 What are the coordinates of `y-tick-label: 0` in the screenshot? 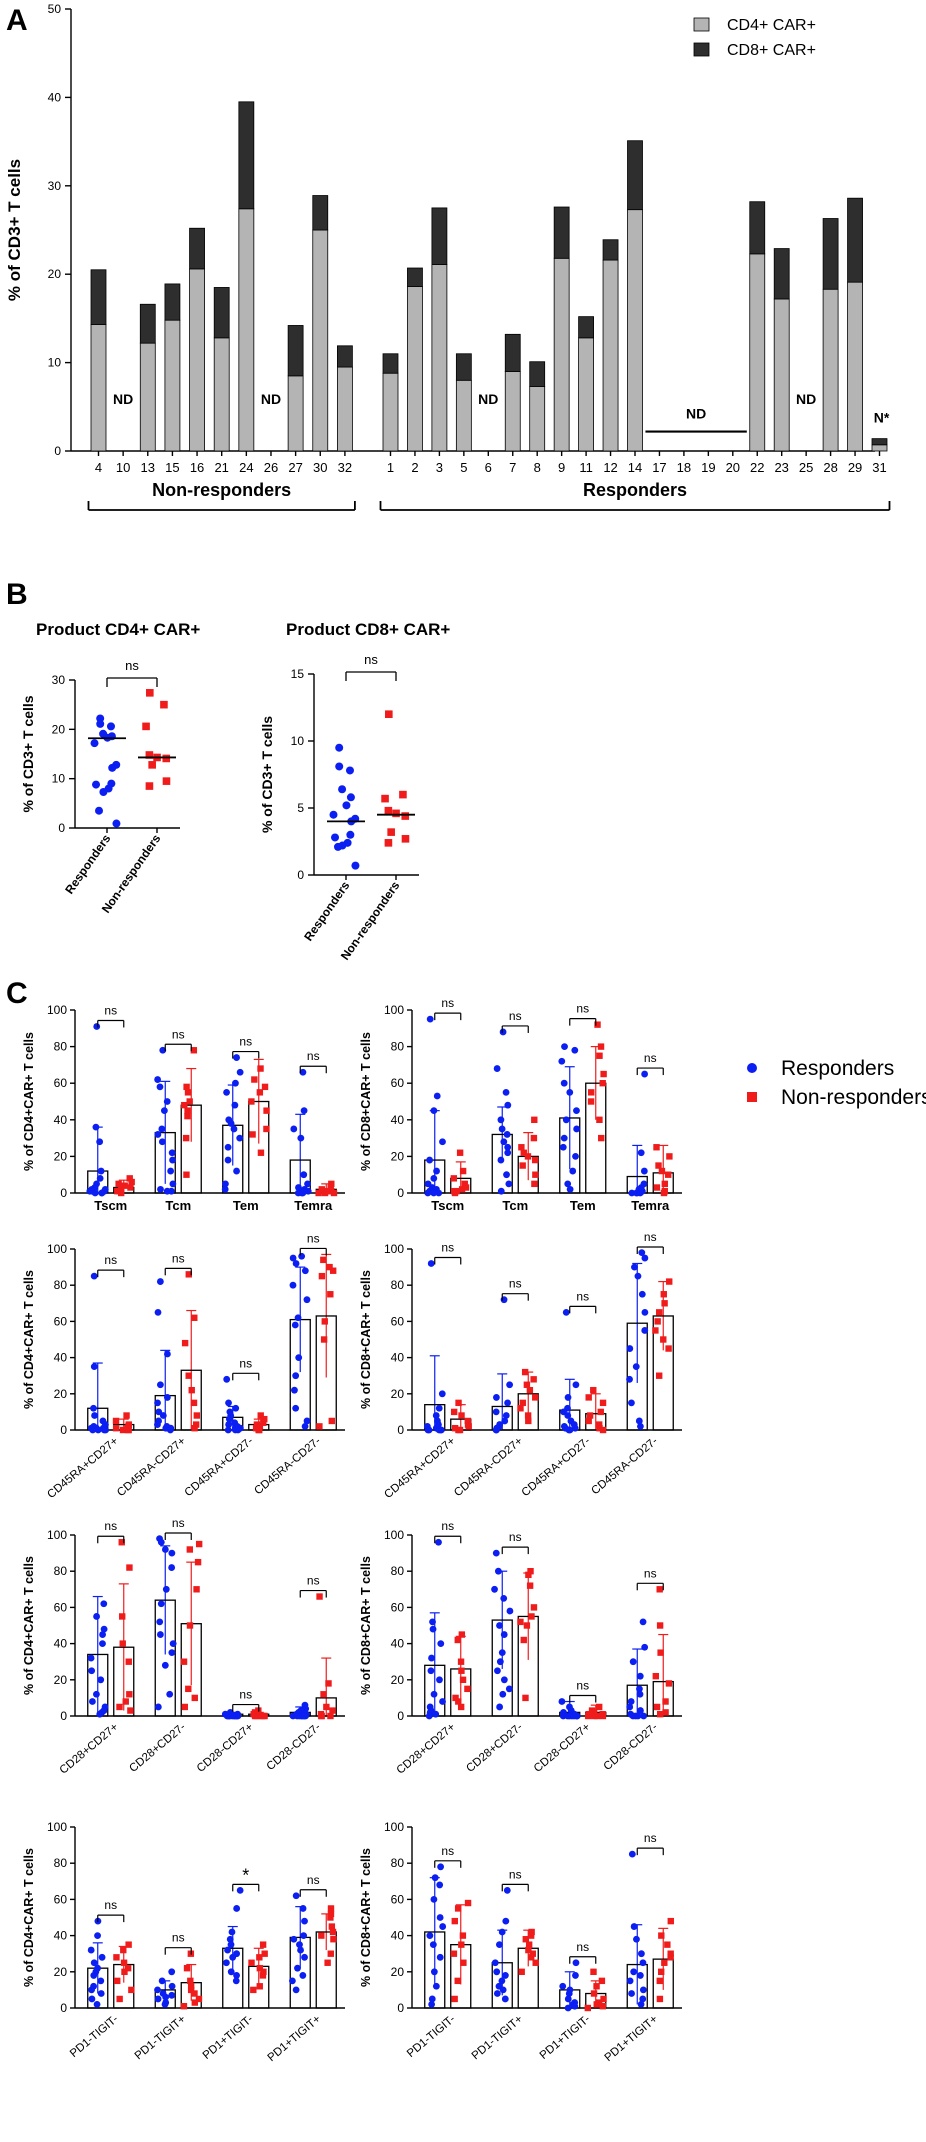 It's located at (400, 1716).